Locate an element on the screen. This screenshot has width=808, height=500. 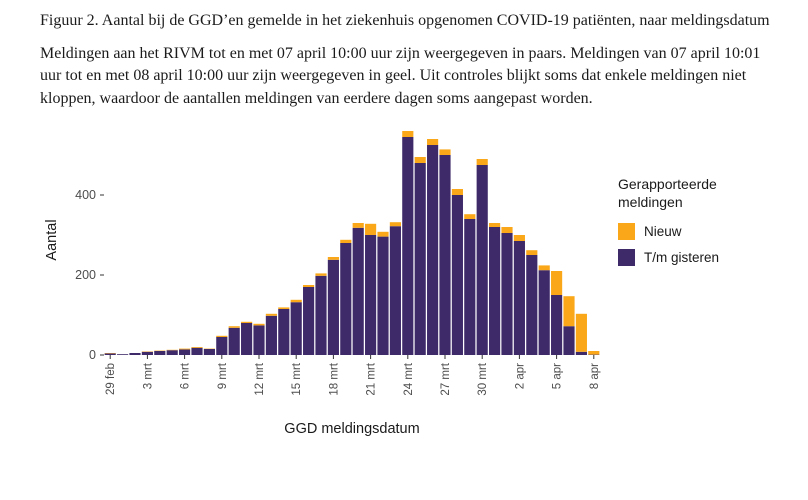
legend-entry-t-m-gisteren: T/m gisteren is located at coordinates (693, 258).